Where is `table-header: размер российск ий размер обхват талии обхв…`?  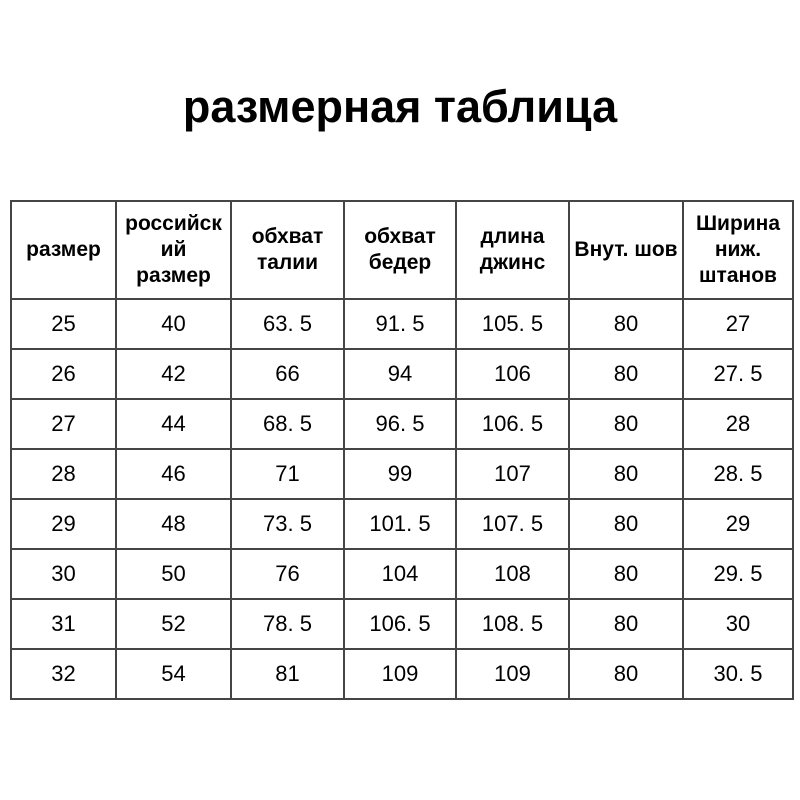 table-header: размер российск ий размер обхват талии обхв… is located at coordinates (402, 250).